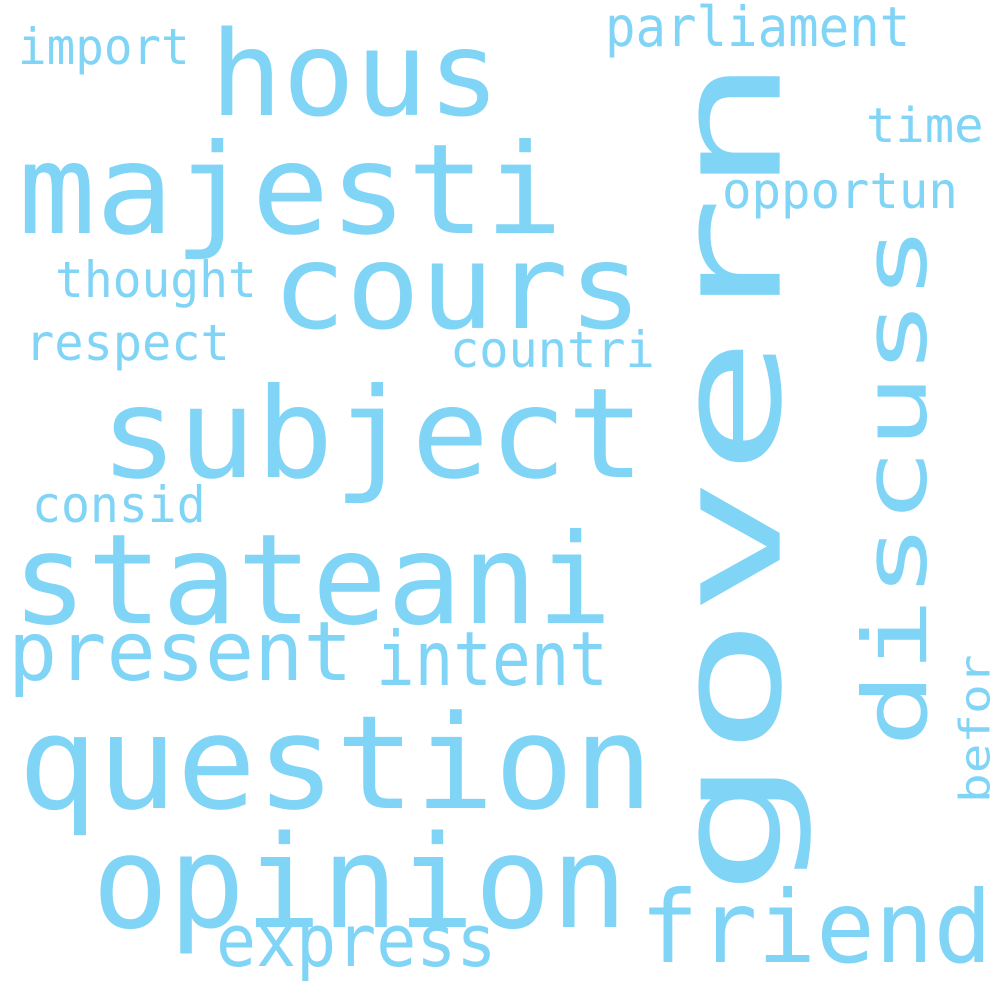  I want to click on word-befor: befor, so click(975, 728).